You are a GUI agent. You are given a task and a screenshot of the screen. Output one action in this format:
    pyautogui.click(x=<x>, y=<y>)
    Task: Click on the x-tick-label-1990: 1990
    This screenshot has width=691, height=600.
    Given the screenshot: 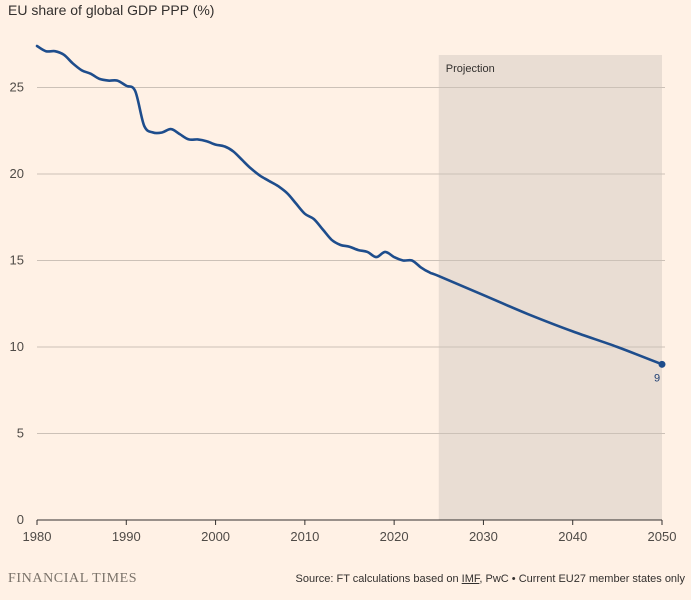 What is the action you would take?
    pyautogui.click(x=126, y=536)
    